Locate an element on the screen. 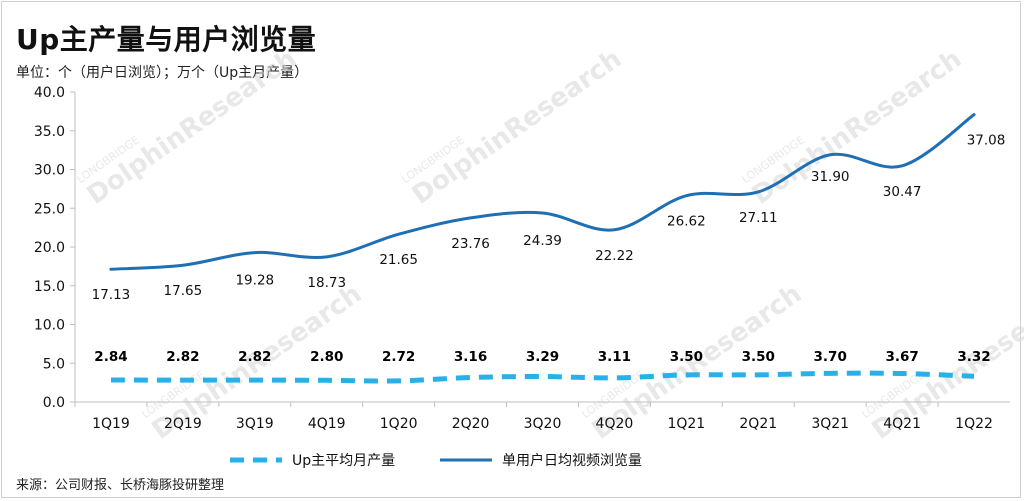 The width and height of the screenshot is (1024, 501). legend-label-up-output: Up主平均月产量 is located at coordinates (343, 461).